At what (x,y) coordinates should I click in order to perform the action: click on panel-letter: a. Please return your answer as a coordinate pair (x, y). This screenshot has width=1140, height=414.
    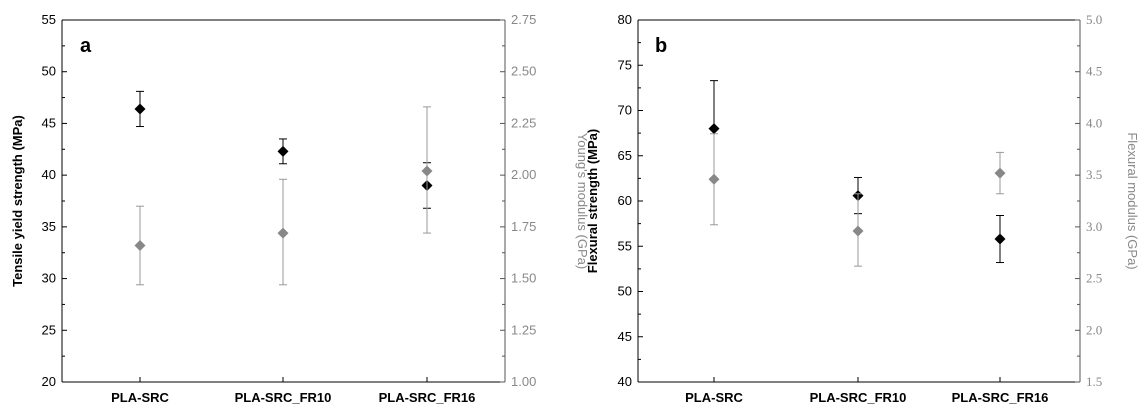
    Looking at the image, I should click on (86, 46).